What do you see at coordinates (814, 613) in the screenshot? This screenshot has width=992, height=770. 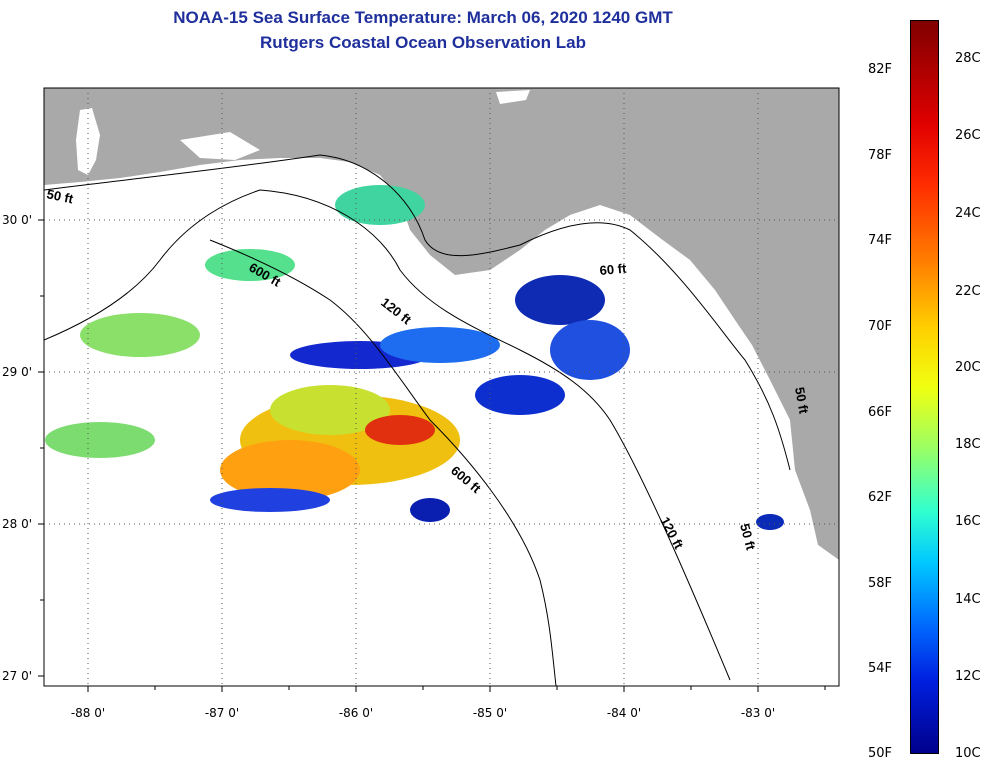 I see `land-big-bend-water` at bounding box center [814, 613].